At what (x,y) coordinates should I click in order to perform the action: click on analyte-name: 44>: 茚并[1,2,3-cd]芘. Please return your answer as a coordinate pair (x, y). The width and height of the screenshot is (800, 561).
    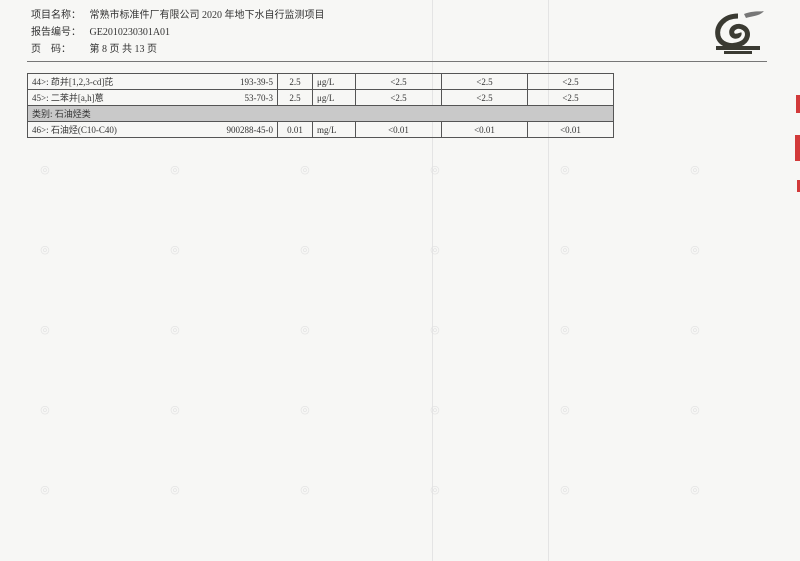
    Looking at the image, I should click on (91, 81).